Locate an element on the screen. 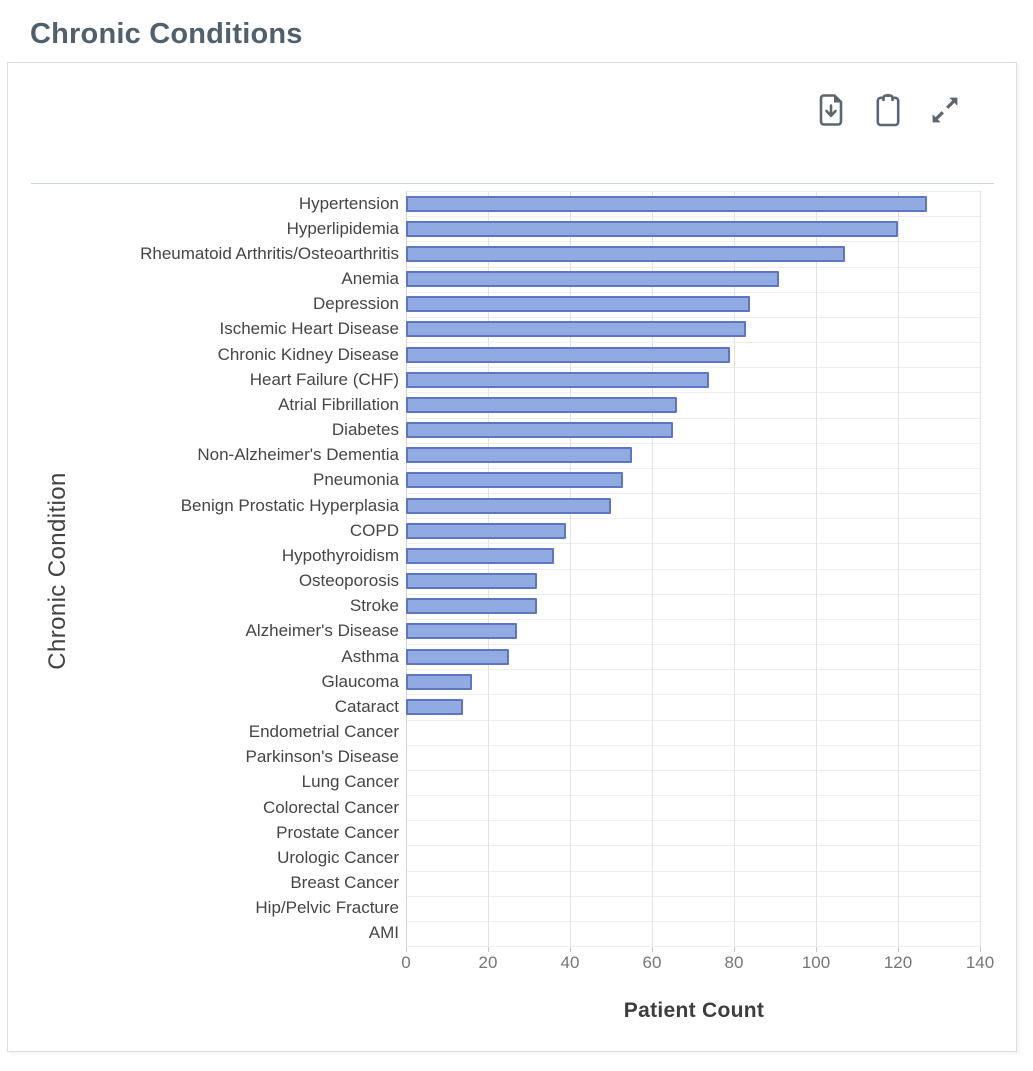 This screenshot has height=1071, width=1033. category-label: Asthma is located at coordinates (370, 656).